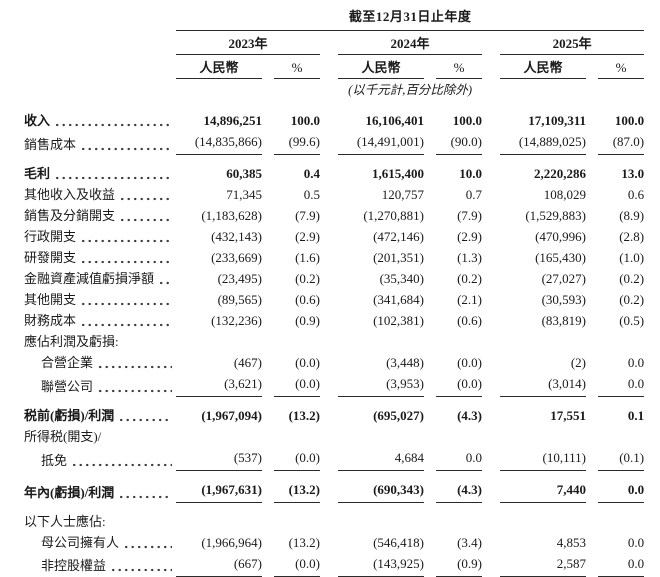 This screenshot has height=577, width=660. Describe the element at coordinates (54, 460) in the screenshot. I see `row-label-text: 抵免` at that location.